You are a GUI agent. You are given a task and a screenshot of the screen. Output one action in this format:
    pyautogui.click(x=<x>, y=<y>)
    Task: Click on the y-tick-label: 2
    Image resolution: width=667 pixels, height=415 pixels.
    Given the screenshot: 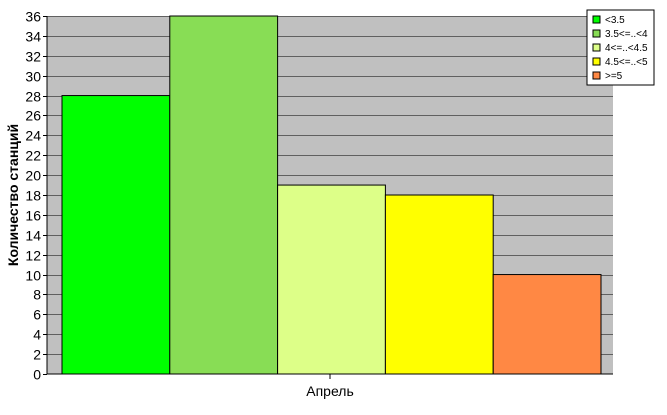 What is the action you would take?
    pyautogui.click(x=37, y=355)
    